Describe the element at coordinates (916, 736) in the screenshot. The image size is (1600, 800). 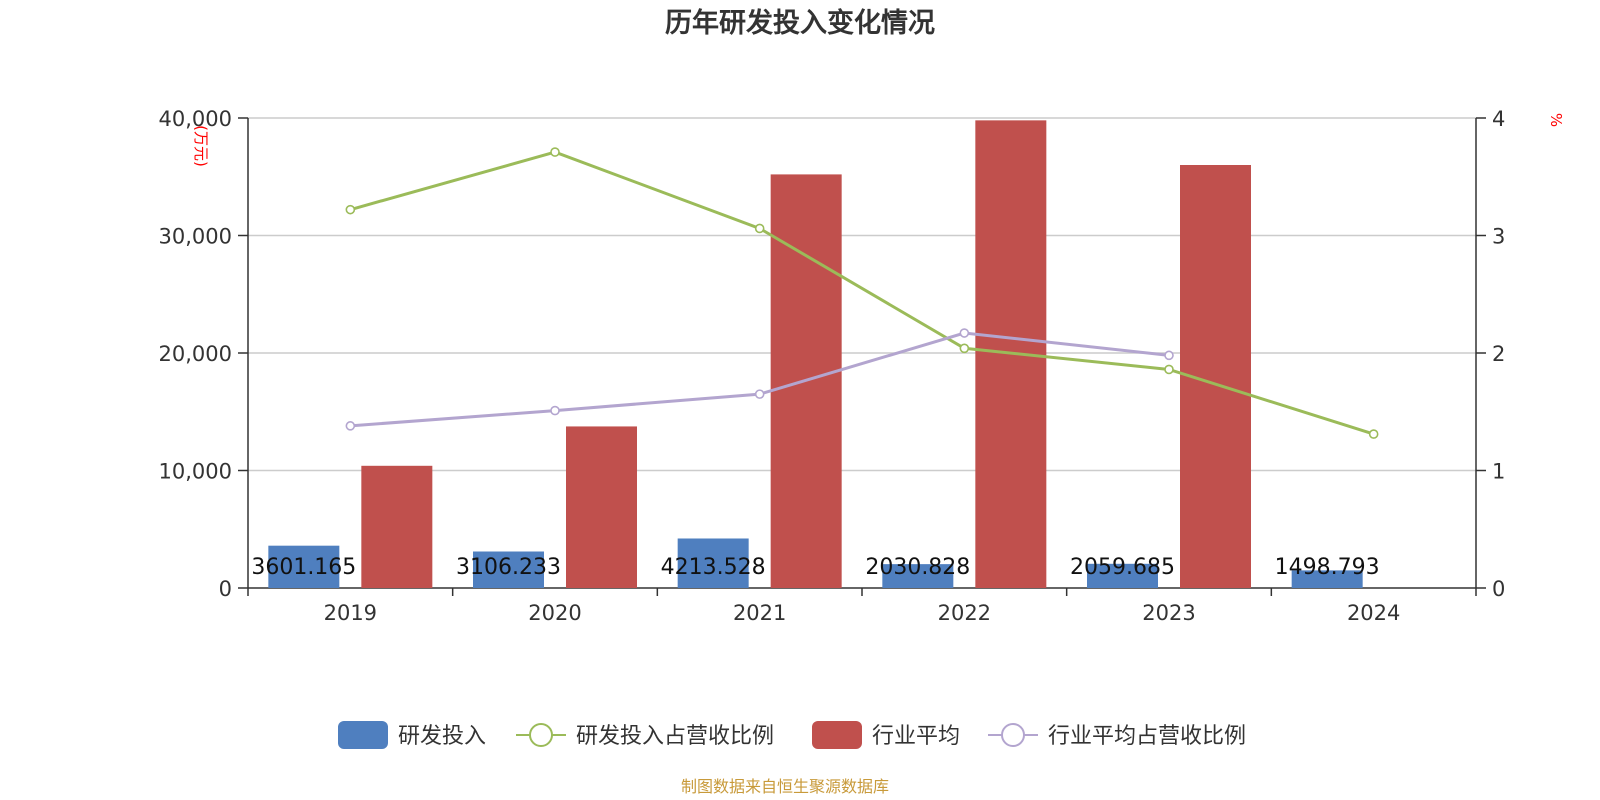
I see `legend-label: 行业平均` at that location.